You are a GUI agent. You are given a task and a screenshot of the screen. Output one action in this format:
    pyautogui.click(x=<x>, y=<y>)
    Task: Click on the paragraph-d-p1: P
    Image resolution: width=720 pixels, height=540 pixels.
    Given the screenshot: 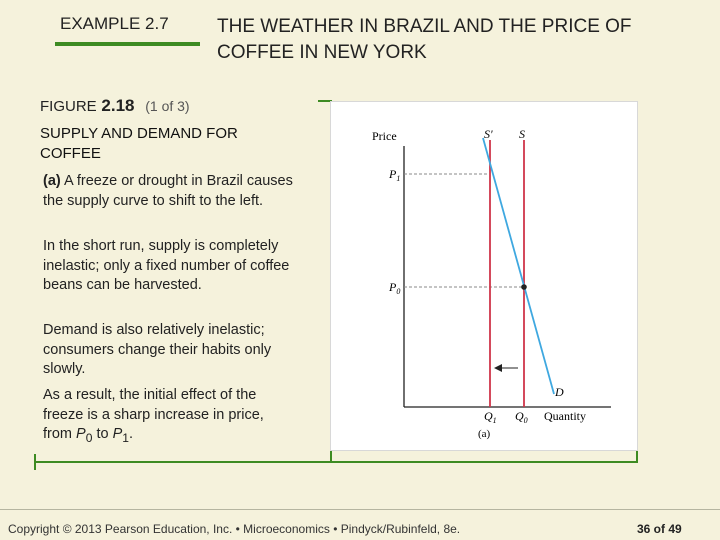 What is the action you would take?
    pyautogui.click(x=117, y=434)
    